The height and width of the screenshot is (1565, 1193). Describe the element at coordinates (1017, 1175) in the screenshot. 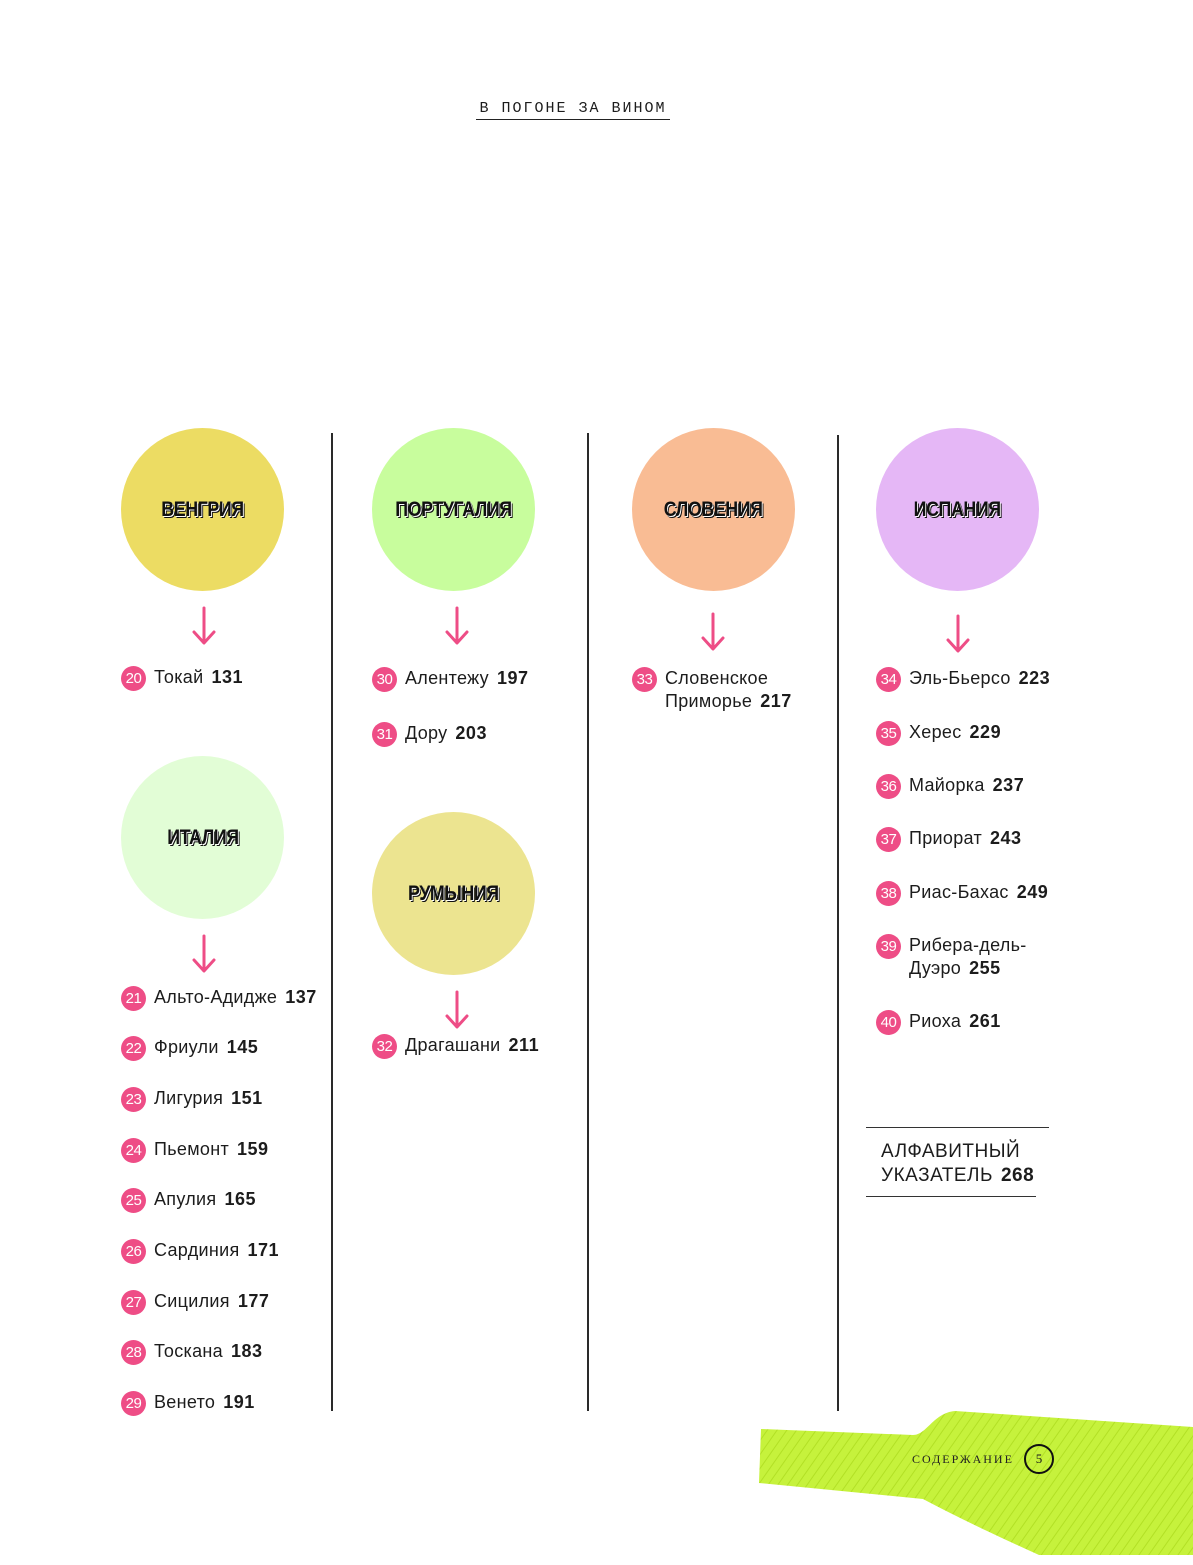

I see `page-number: 268` at that location.